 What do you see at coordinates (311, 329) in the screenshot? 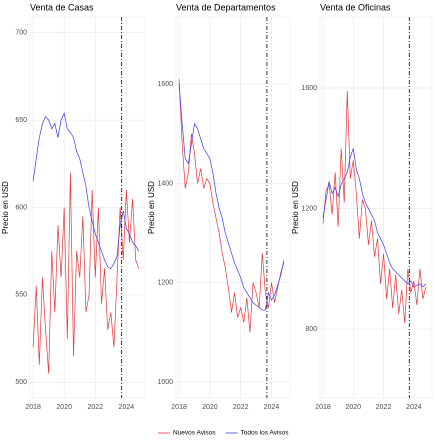
I see `y-tick-label: 800` at bounding box center [311, 329].